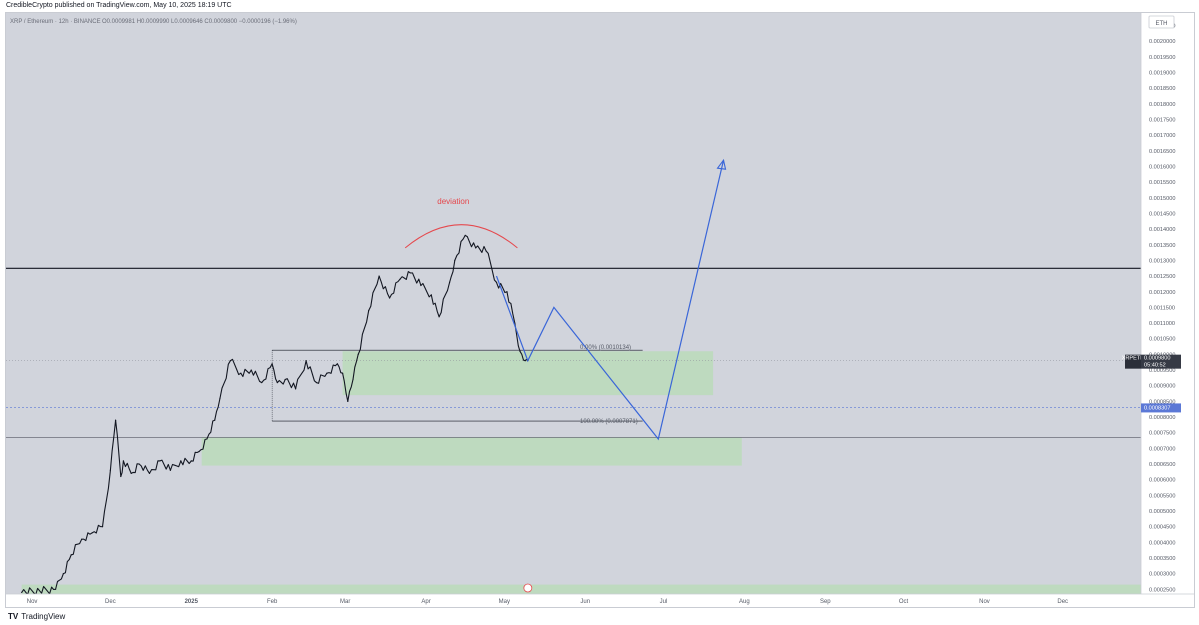 The width and height of the screenshot is (1199, 625). Describe the element at coordinates (721, 164) in the screenshot. I see `projection-arrowhead` at that location.